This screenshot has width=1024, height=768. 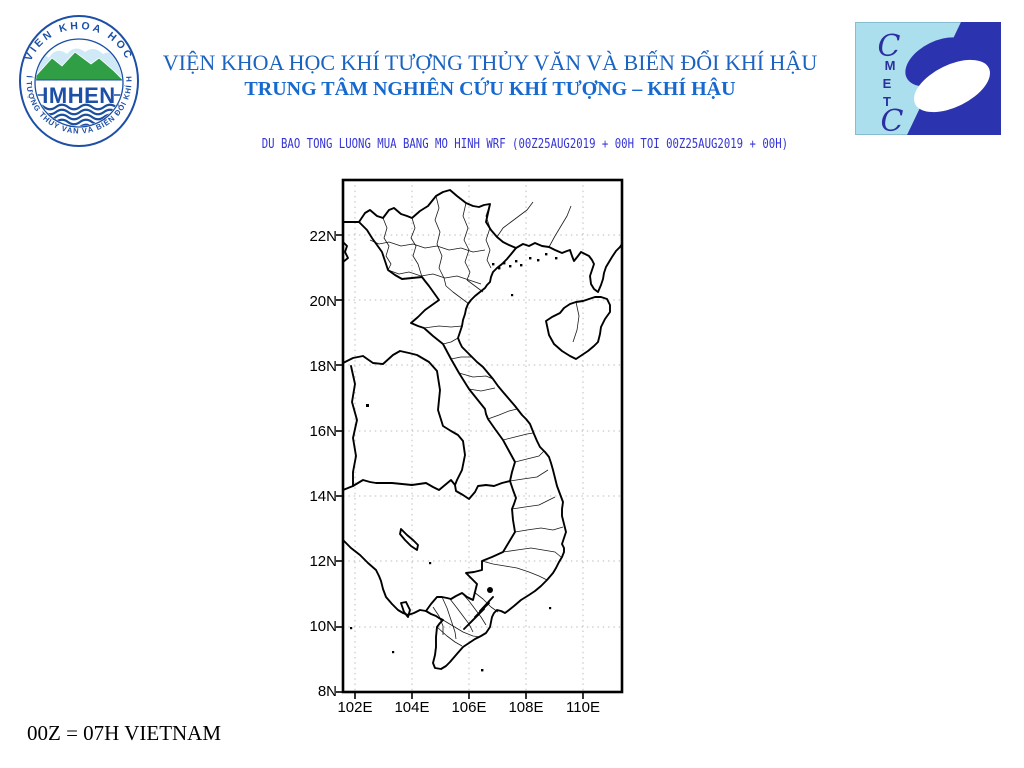 I want to click on y-axis-label-8n: 8N, so click(x=327, y=691).